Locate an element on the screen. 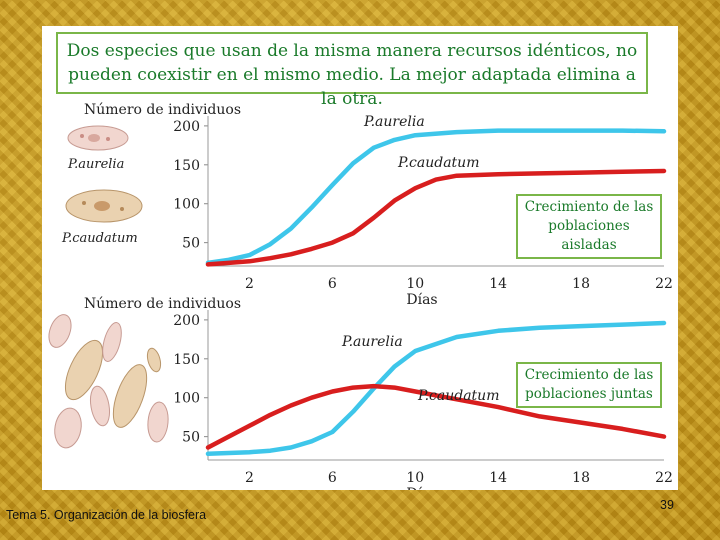  caption-together-line-2: poblaciones juntas is located at coordinates (589, 394).